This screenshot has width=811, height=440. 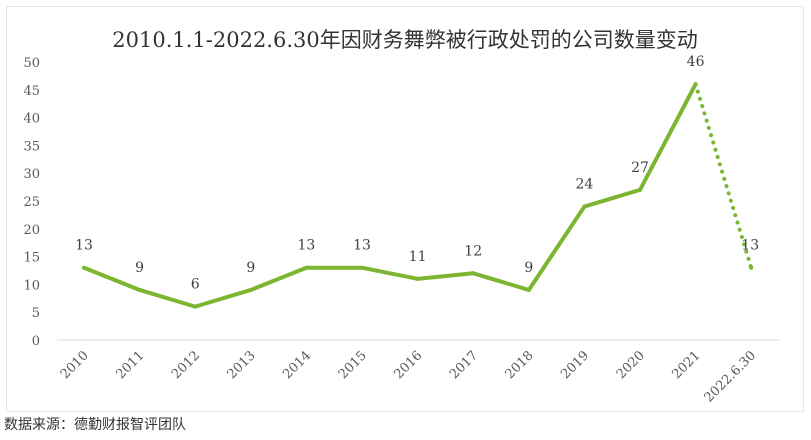 I want to click on y-tick-label: 0, so click(x=36, y=341).